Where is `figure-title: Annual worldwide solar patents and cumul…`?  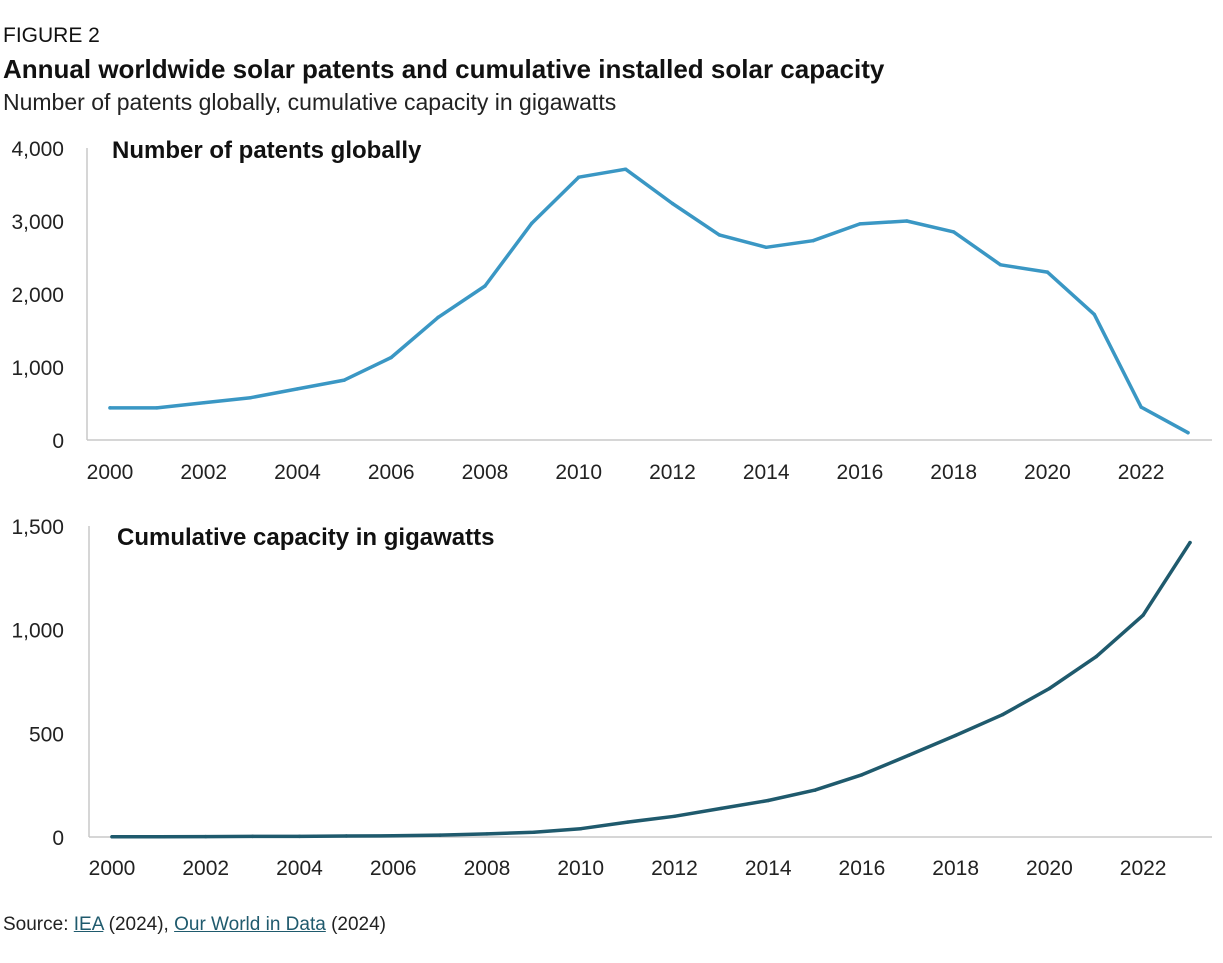 figure-title: Annual worldwide solar patents and cumul… is located at coordinates (444, 69).